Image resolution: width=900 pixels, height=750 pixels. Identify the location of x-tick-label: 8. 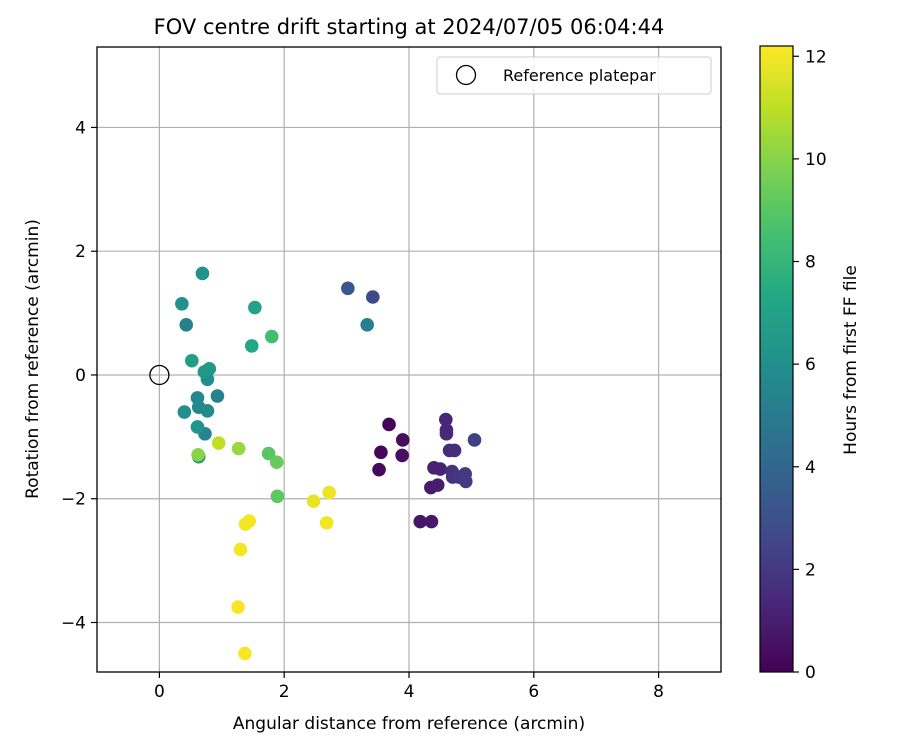
(658, 692).